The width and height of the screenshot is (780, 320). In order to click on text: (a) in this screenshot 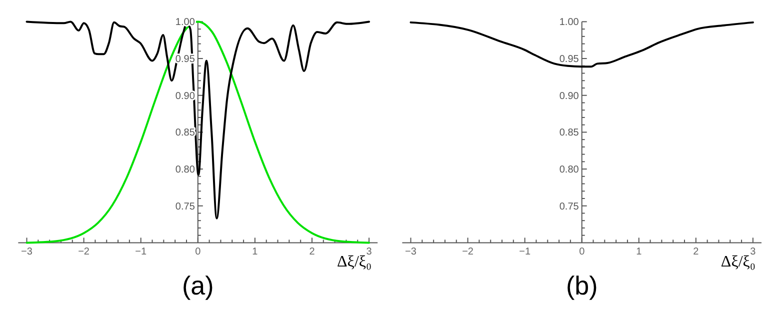, I will do `click(198, 285)`.